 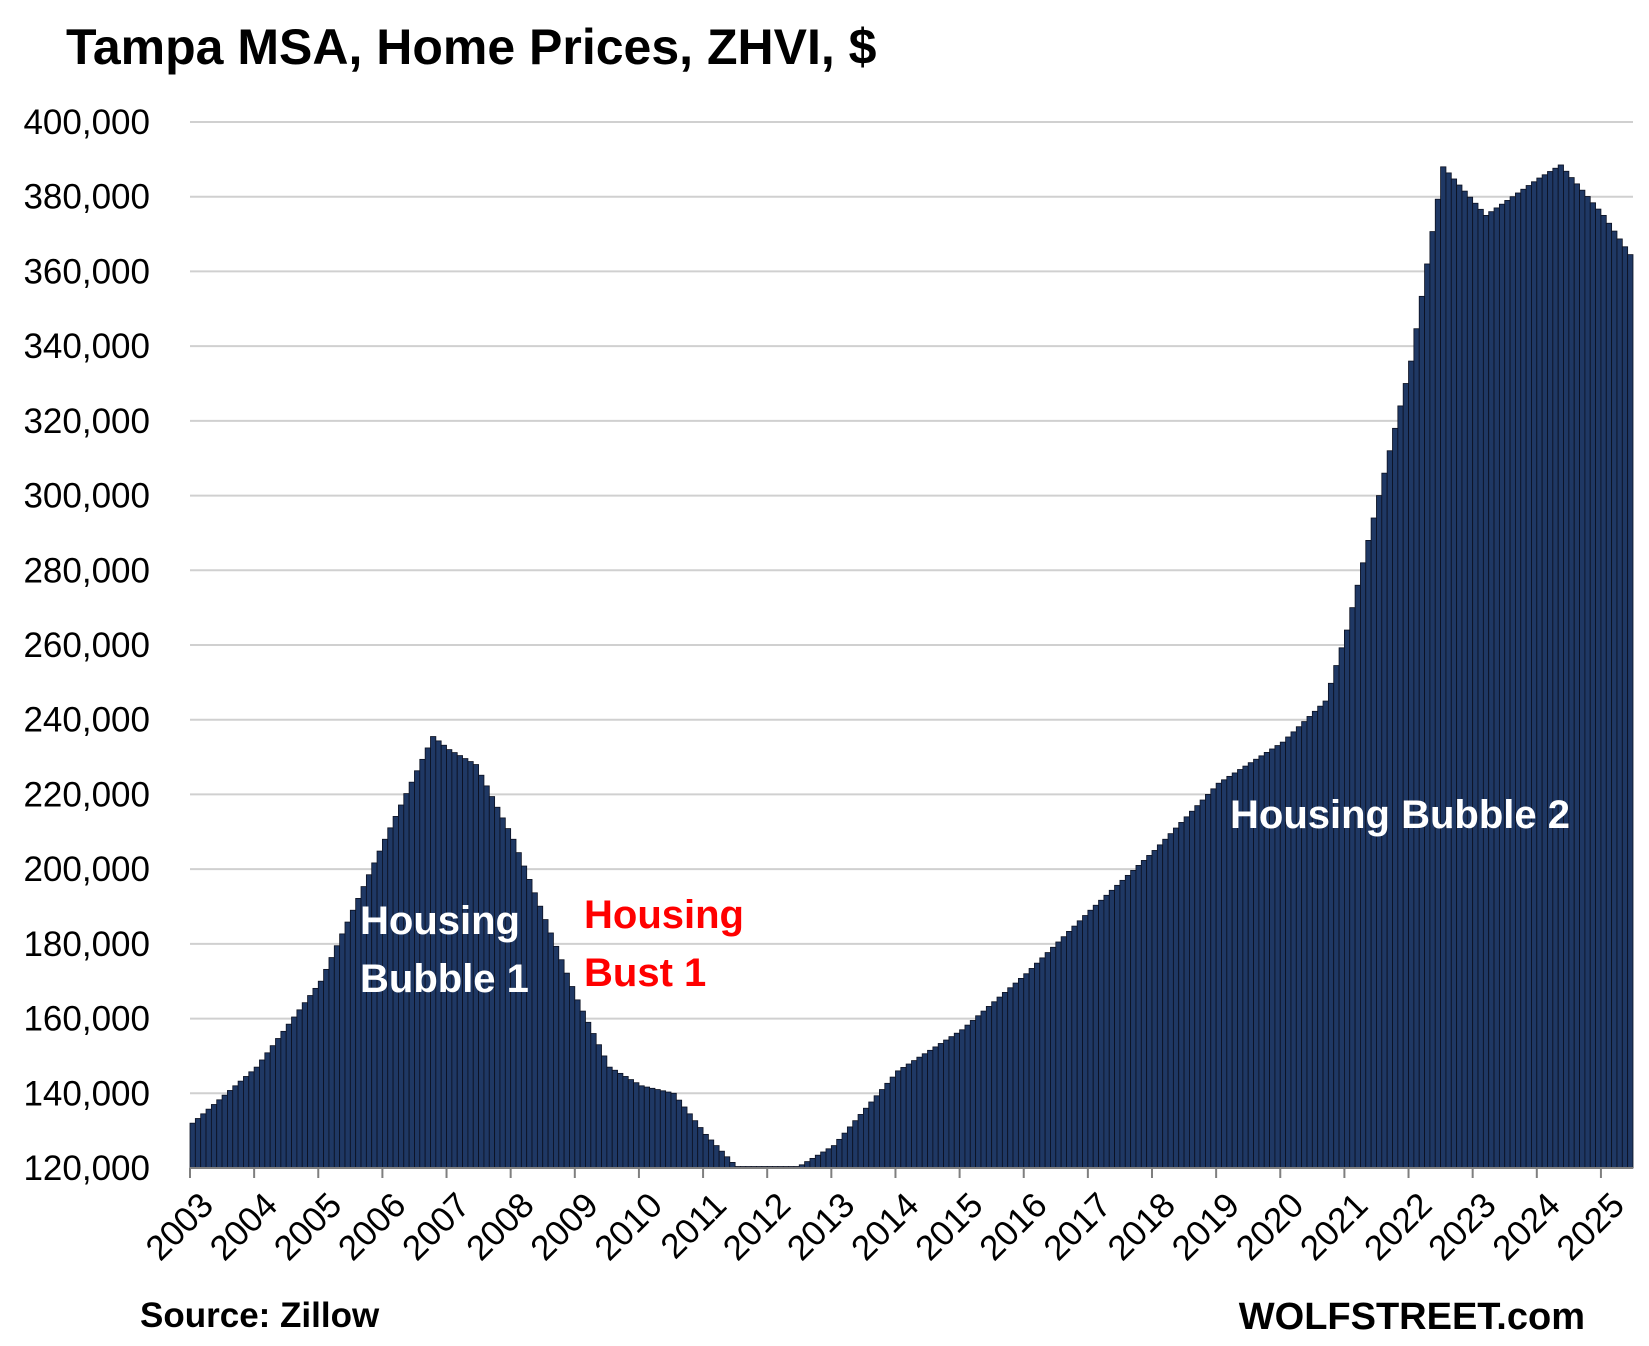 I want to click on y-tick-label: 220,000, so click(x=86, y=794).